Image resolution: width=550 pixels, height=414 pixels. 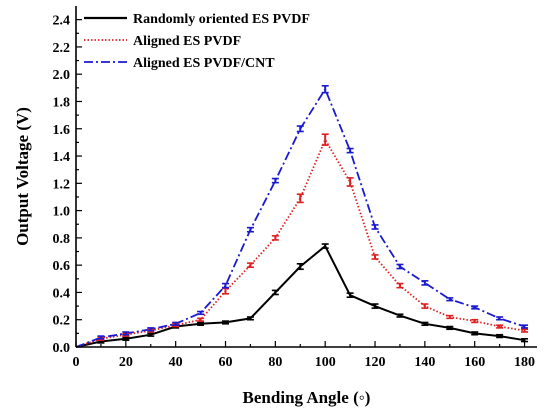 What do you see at coordinates (62, 293) in the screenshot?
I see `y-tick-label: 0.4` at bounding box center [62, 293].